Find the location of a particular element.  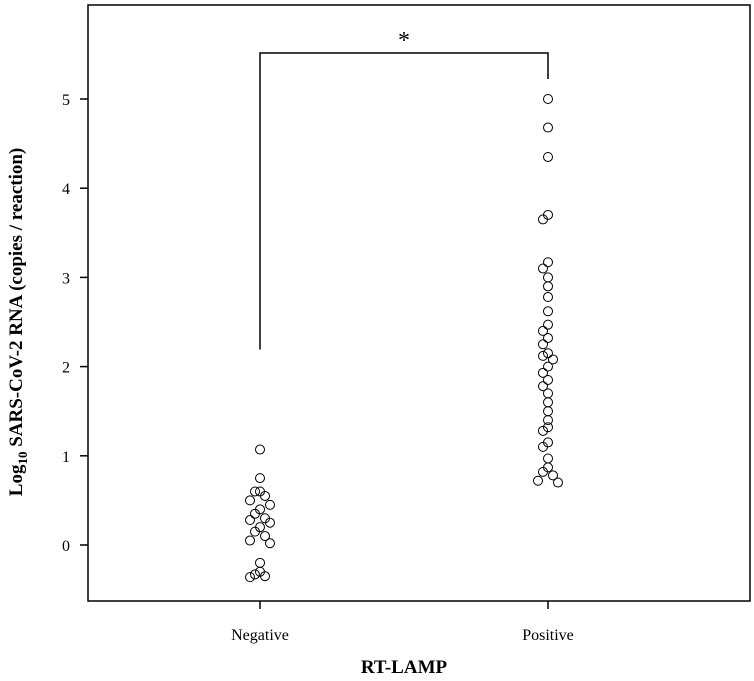

y-tick-label: 4 is located at coordinates (66, 189).